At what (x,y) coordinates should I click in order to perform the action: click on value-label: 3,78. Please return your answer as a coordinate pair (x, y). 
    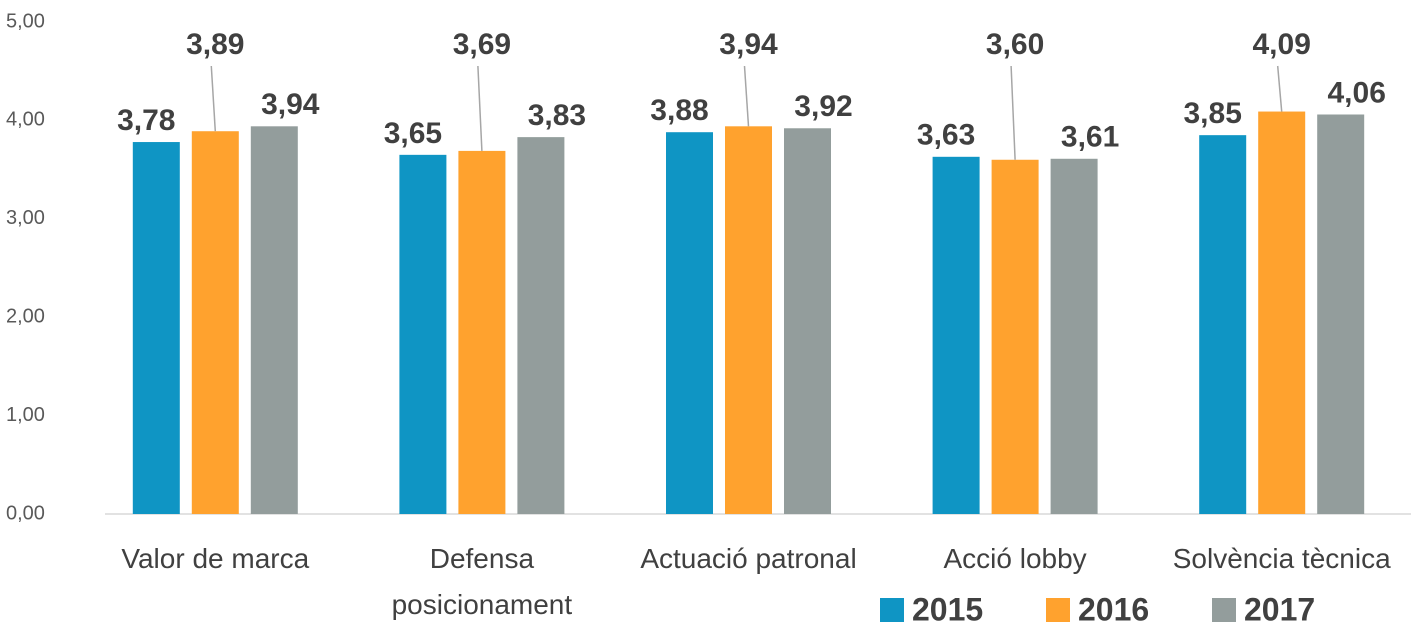
    Looking at the image, I should click on (146, 120).